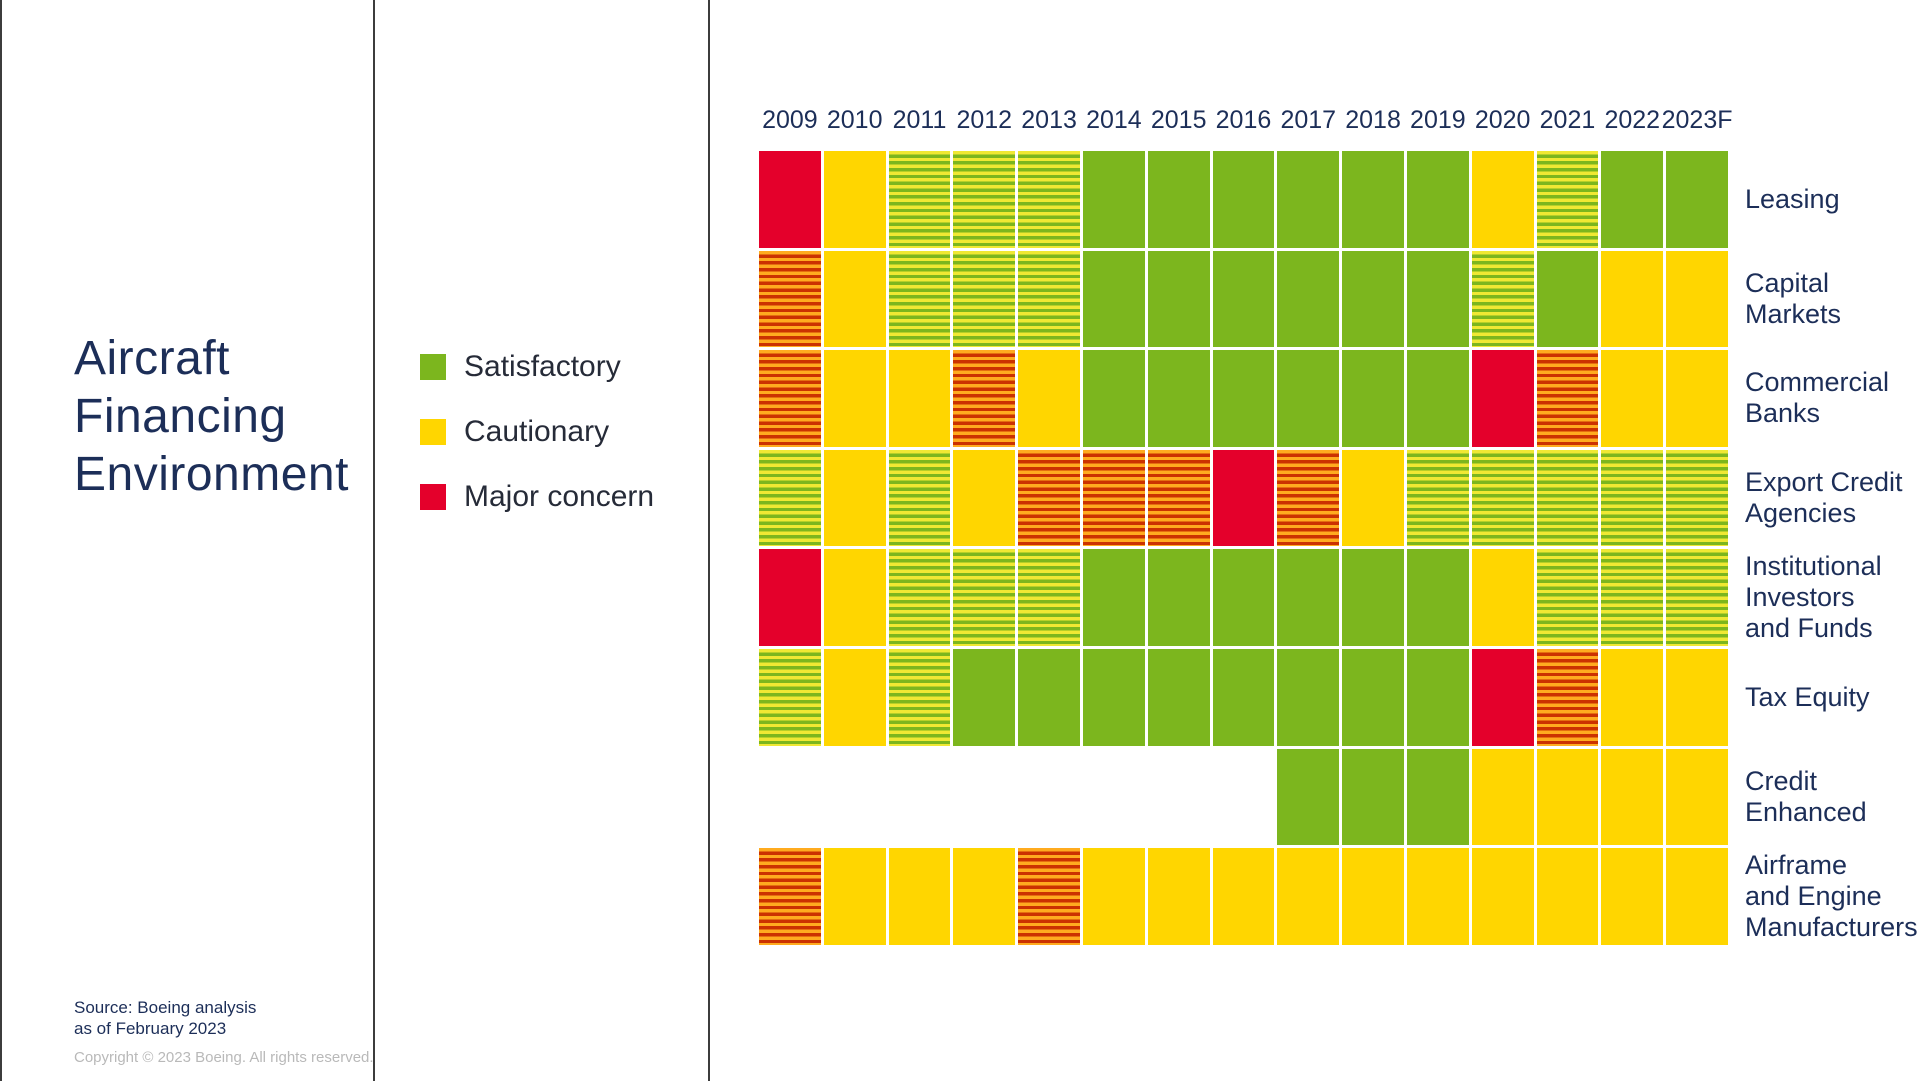  I want to click on year-label: 2013, so click(1049, 119).